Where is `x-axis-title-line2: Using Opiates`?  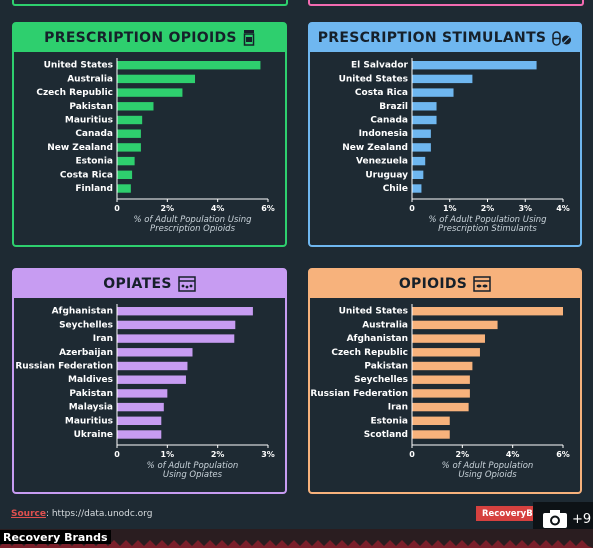
x-axis-title-line2: Using Opiates is located at coordinates (193, 475).